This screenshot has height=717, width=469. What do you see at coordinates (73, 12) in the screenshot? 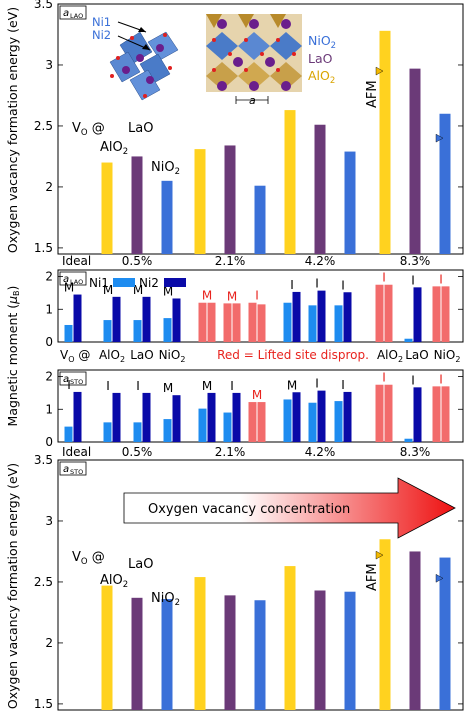
I see `panel-label-top: a LAO` at bounding box center [73, 12].